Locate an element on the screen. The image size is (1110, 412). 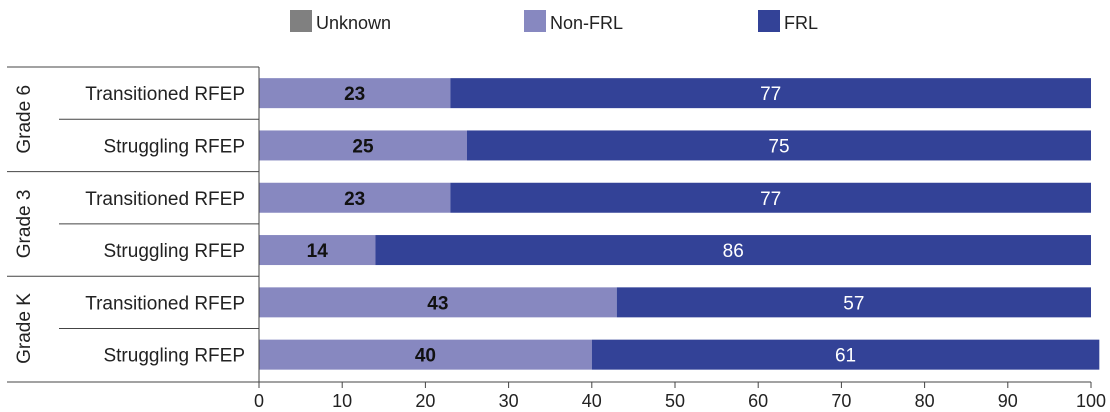
legend-label-frl: FRL is located at coordinates (801, 23).